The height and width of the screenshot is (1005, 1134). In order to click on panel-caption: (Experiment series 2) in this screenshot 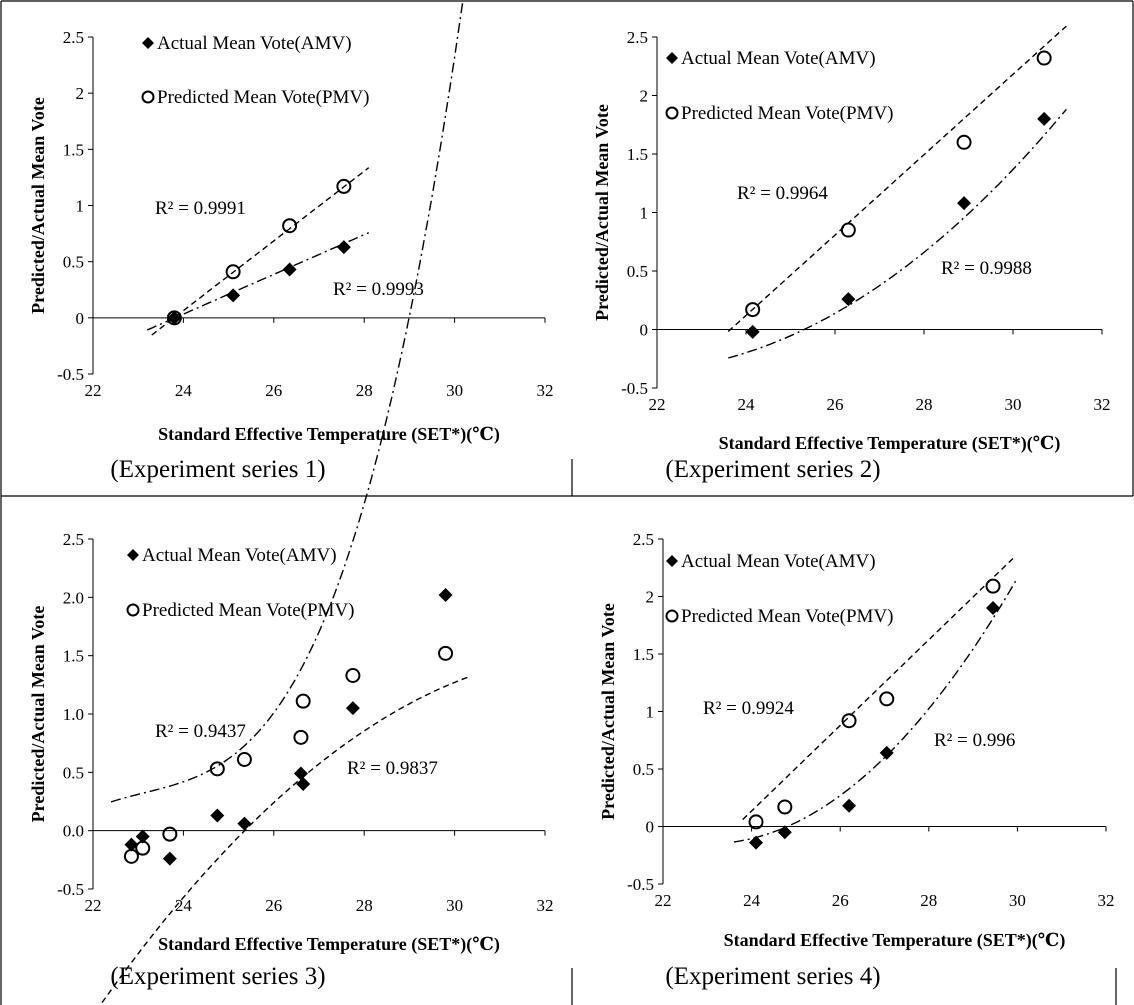, I will do `click(772, 469)`.